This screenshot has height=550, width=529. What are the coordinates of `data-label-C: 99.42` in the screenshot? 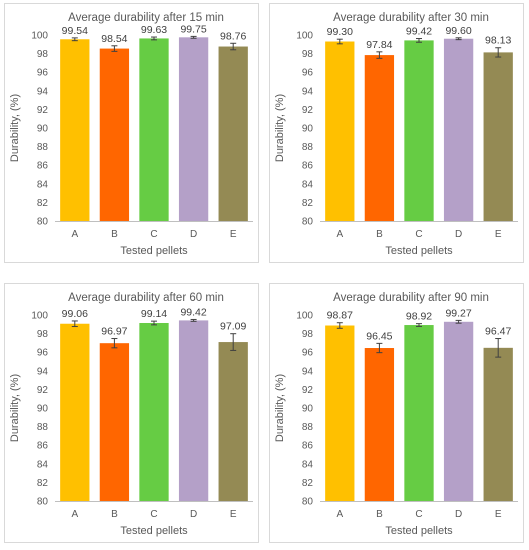 It's located at (419, 32).